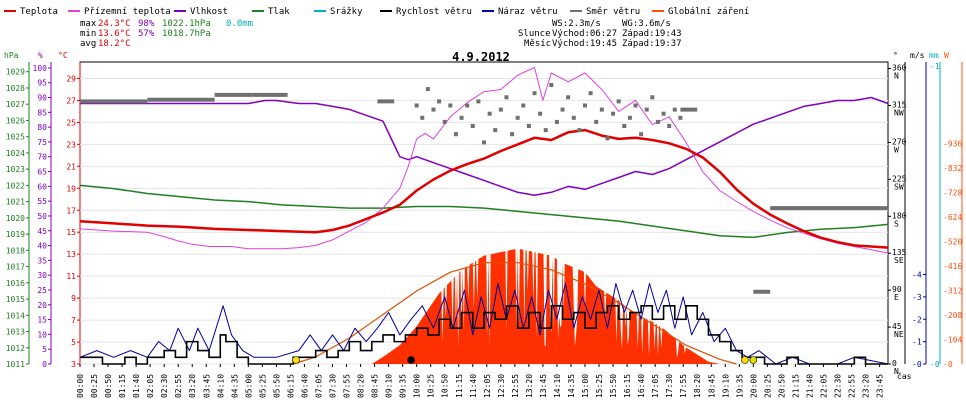  Describe the element at coordinates (290, 386) in the screenshot. I see `x-tick-label: 06:15` at that location.